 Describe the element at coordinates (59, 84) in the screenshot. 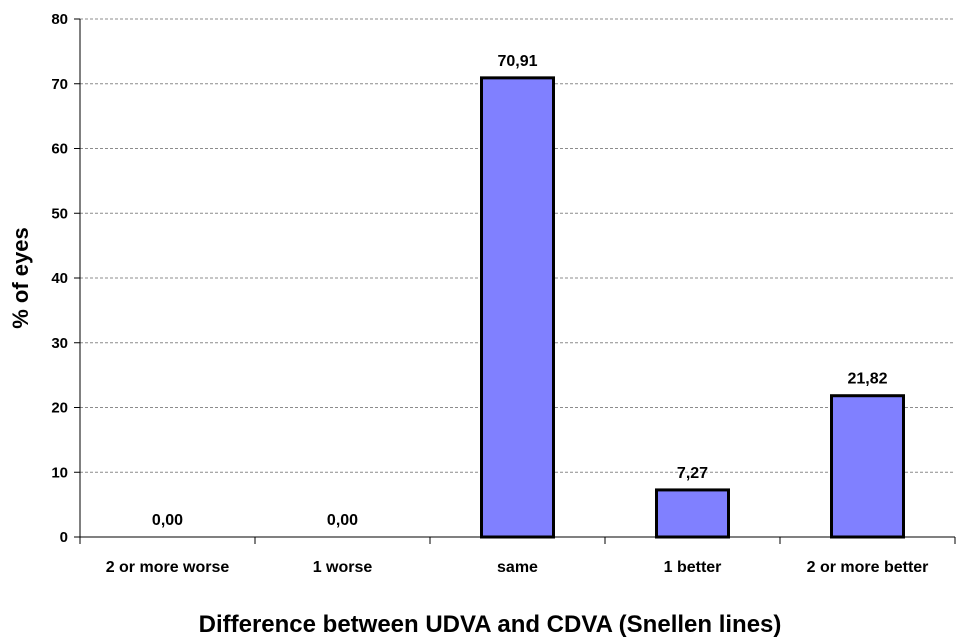

I see `y-tick-label: 70` at that location.